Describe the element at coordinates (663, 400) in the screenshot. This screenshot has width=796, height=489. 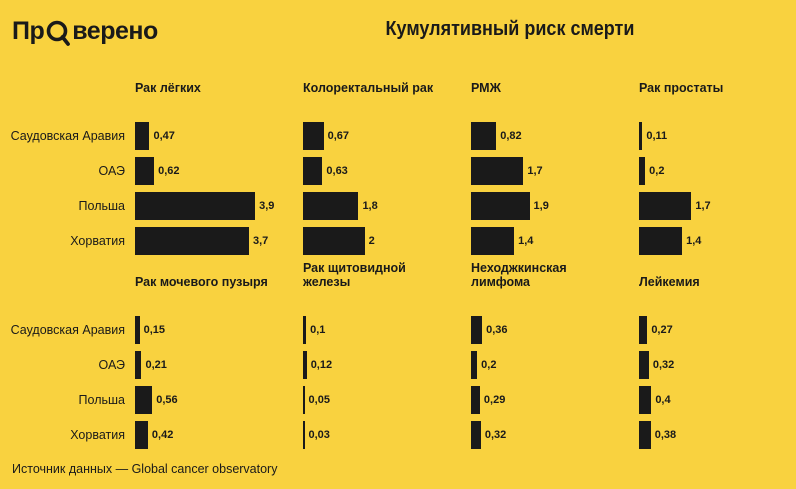
I see `value-label: 0,4` at that location.